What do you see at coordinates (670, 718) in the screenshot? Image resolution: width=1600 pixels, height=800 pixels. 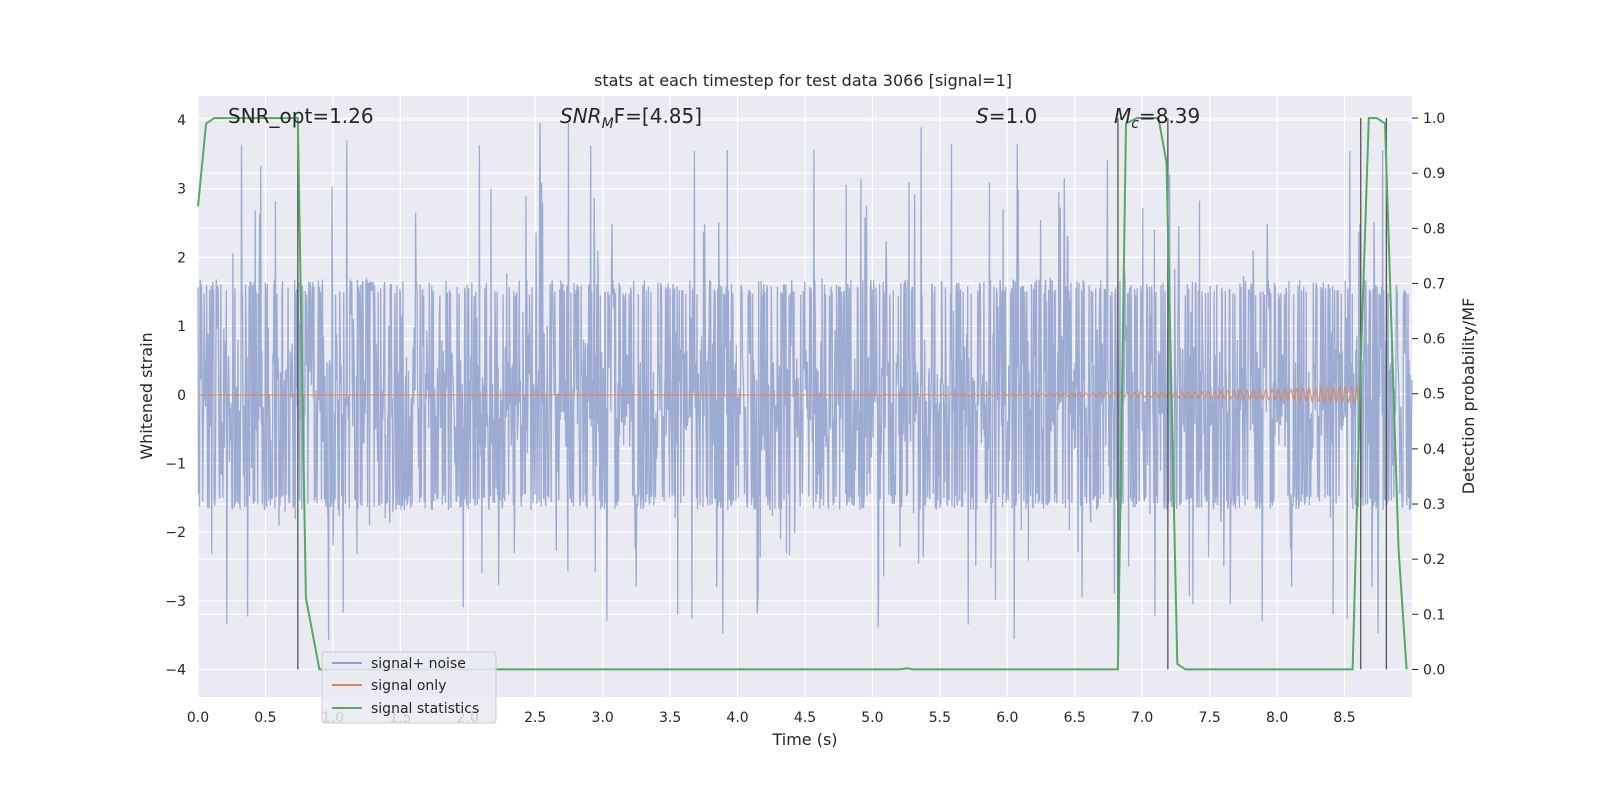 I see `x-tick-label: 3.5` at bounding box center [670, 718].